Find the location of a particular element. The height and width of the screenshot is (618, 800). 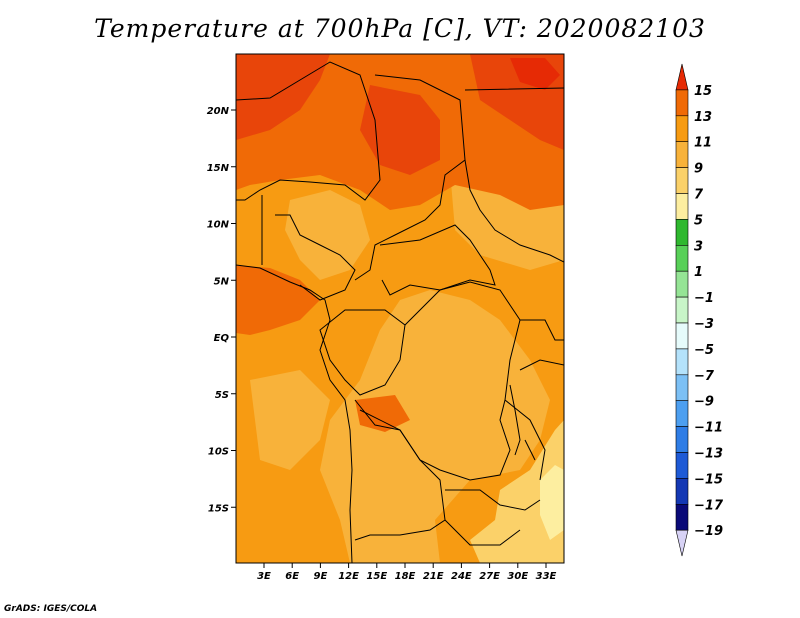

x-tick-label: 21E is located at coordinates (433, 576).